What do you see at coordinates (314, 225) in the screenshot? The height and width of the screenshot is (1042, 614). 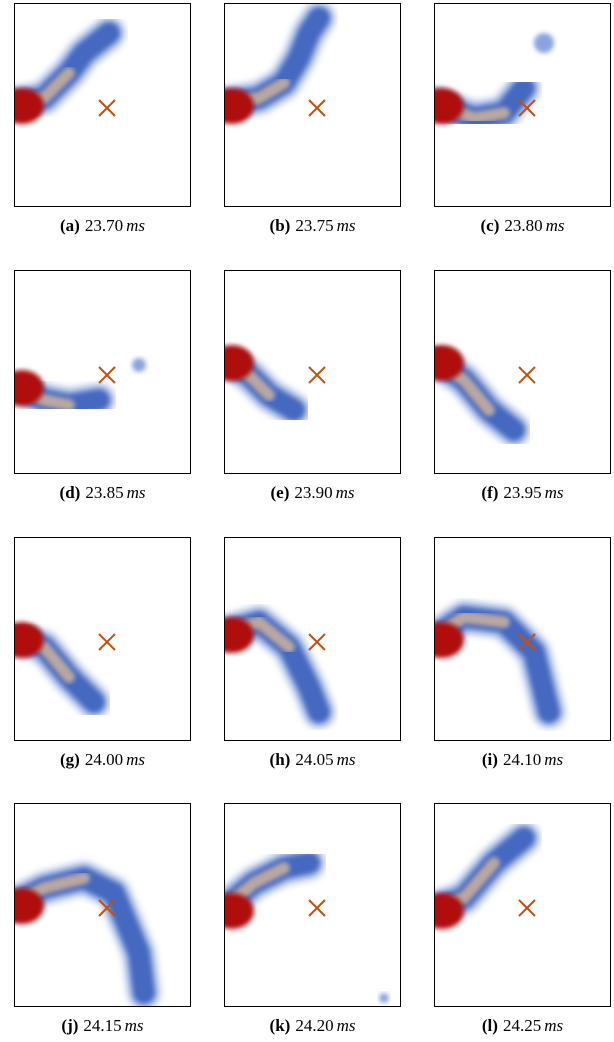 I see `caption-time: 23.75` at bounding box center [314, 225].